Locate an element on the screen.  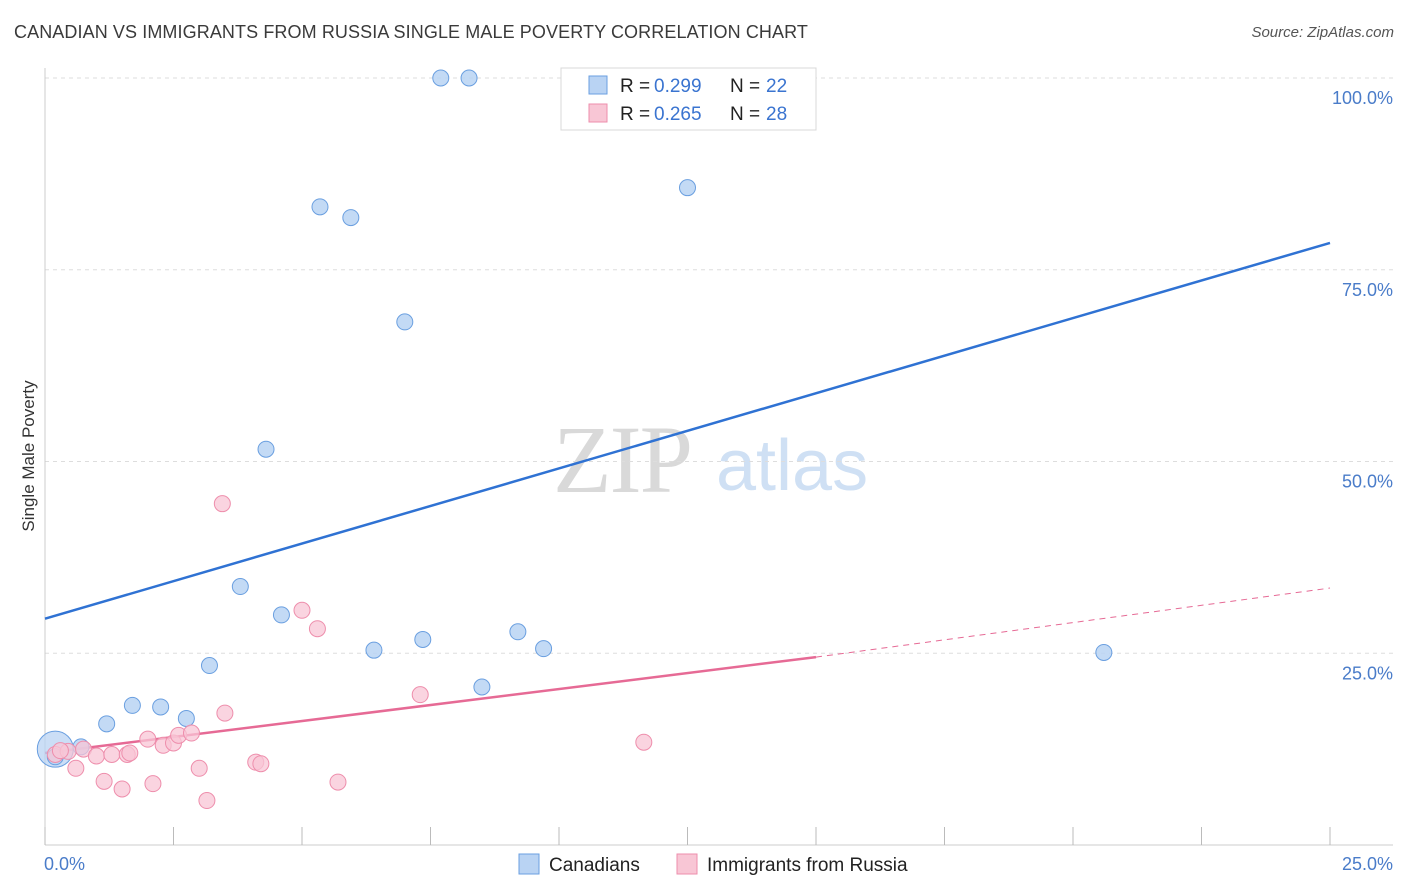
y-tick-labels: 25.0% 50.0% 75.0% 100.0% is located at coordinates (1362, 385).